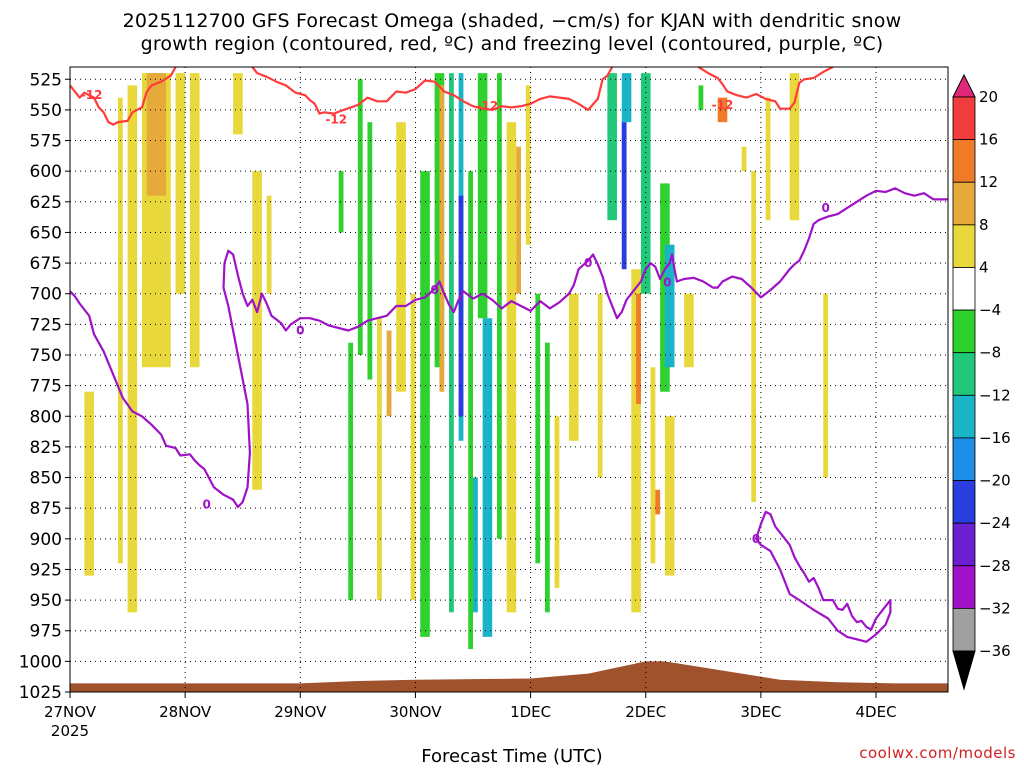  I want to click on xtick-label-2DEC: 2DEC, so click(645, 712).